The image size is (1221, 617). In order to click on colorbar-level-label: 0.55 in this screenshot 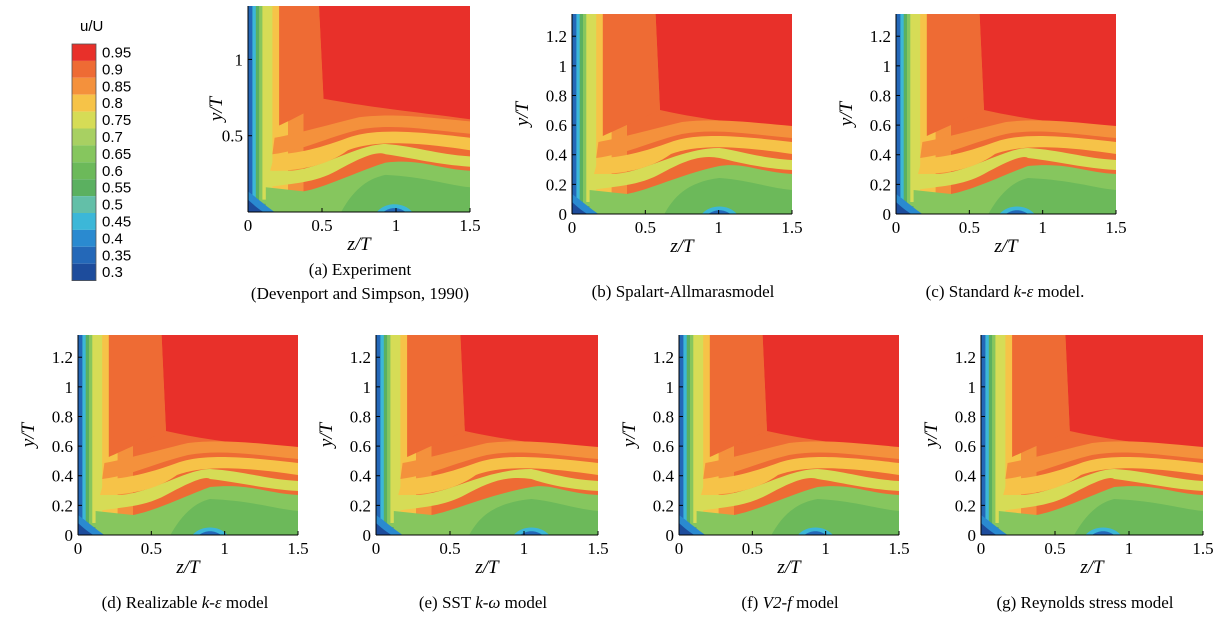, I will do `click(116, 188)`.